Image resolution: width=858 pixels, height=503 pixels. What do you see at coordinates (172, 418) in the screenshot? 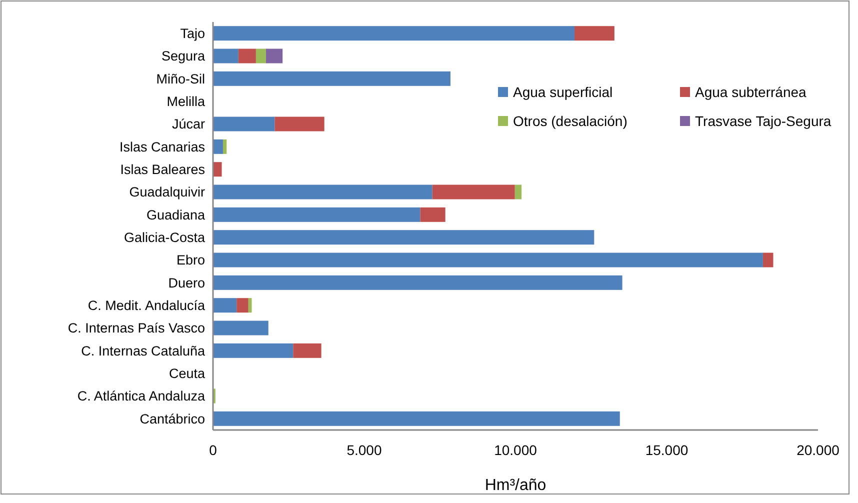
I see `y-tick-label: Cantábrico` at bounding box center [172, 418].